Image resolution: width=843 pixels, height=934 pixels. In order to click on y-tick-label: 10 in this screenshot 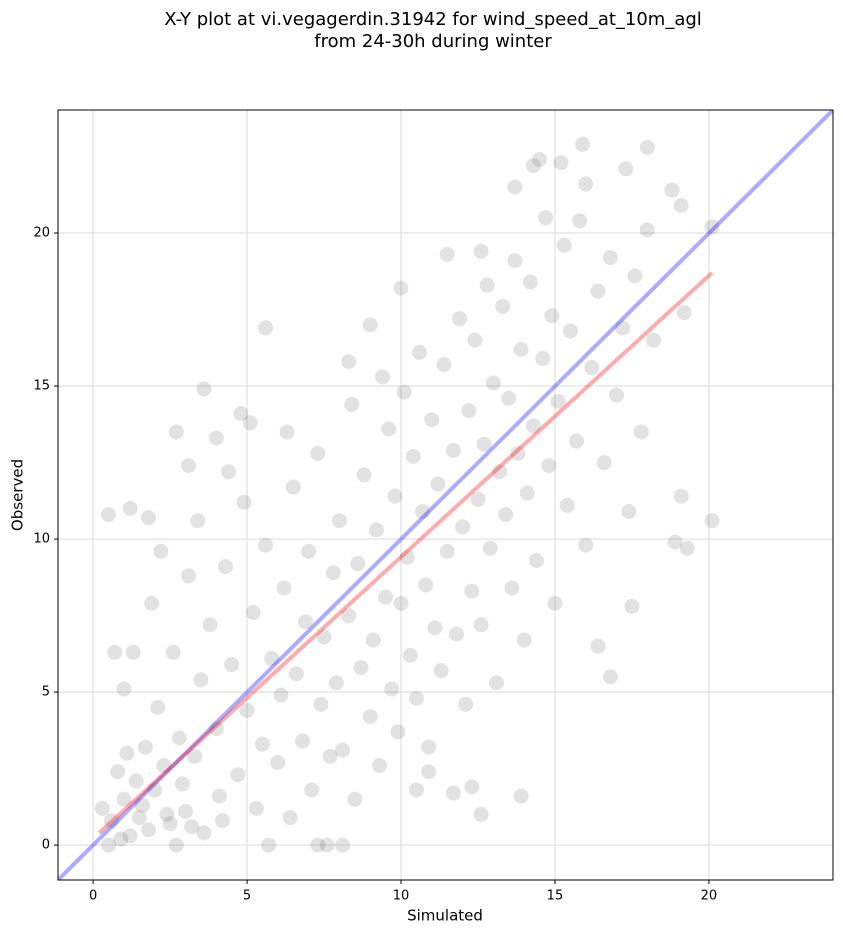, I will do `click(41, 539)`.